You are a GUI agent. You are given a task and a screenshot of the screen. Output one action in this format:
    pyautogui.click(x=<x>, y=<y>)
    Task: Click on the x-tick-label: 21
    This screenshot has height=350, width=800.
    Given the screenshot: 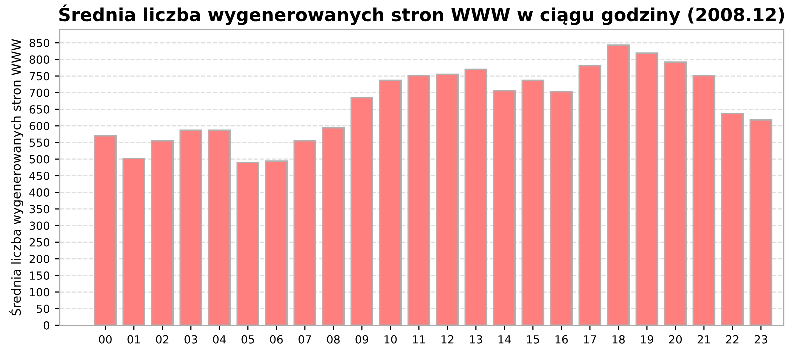 What is the action you would take?
    pyautogui.click(x=704, y=339)
    